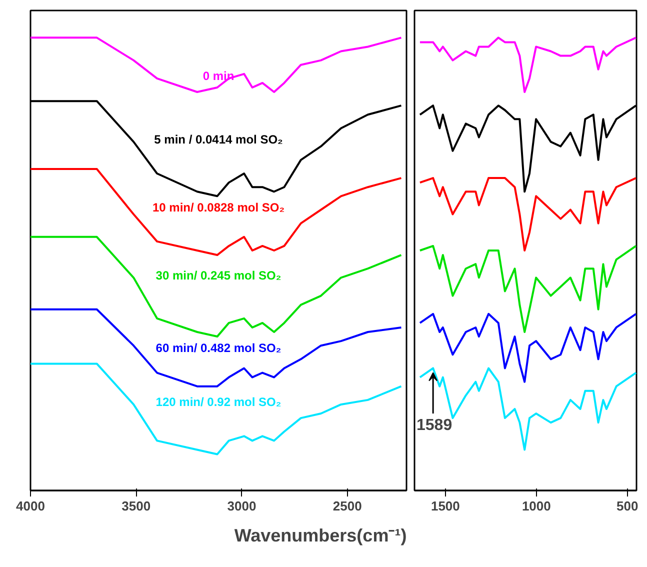 This screenshot has width=647, height=567. What do you see at coordinates (218, 139) in the screenshot?
I see `series-label: 5 min / 0.0414 mol SO₂` at bounding box center [218, 139].